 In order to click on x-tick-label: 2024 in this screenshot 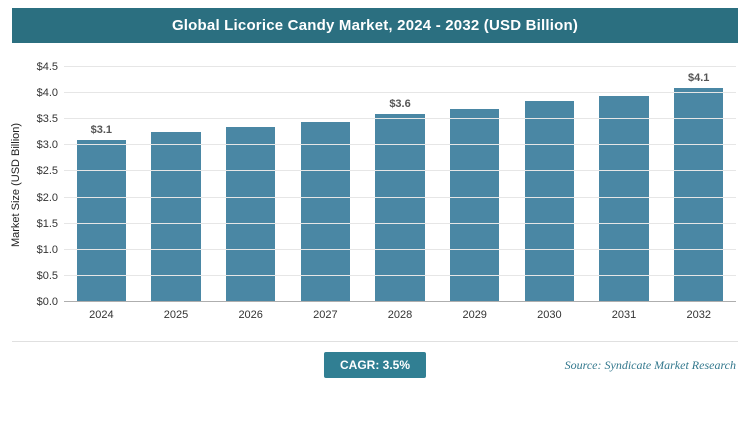, I will do `click(101, 315)`.